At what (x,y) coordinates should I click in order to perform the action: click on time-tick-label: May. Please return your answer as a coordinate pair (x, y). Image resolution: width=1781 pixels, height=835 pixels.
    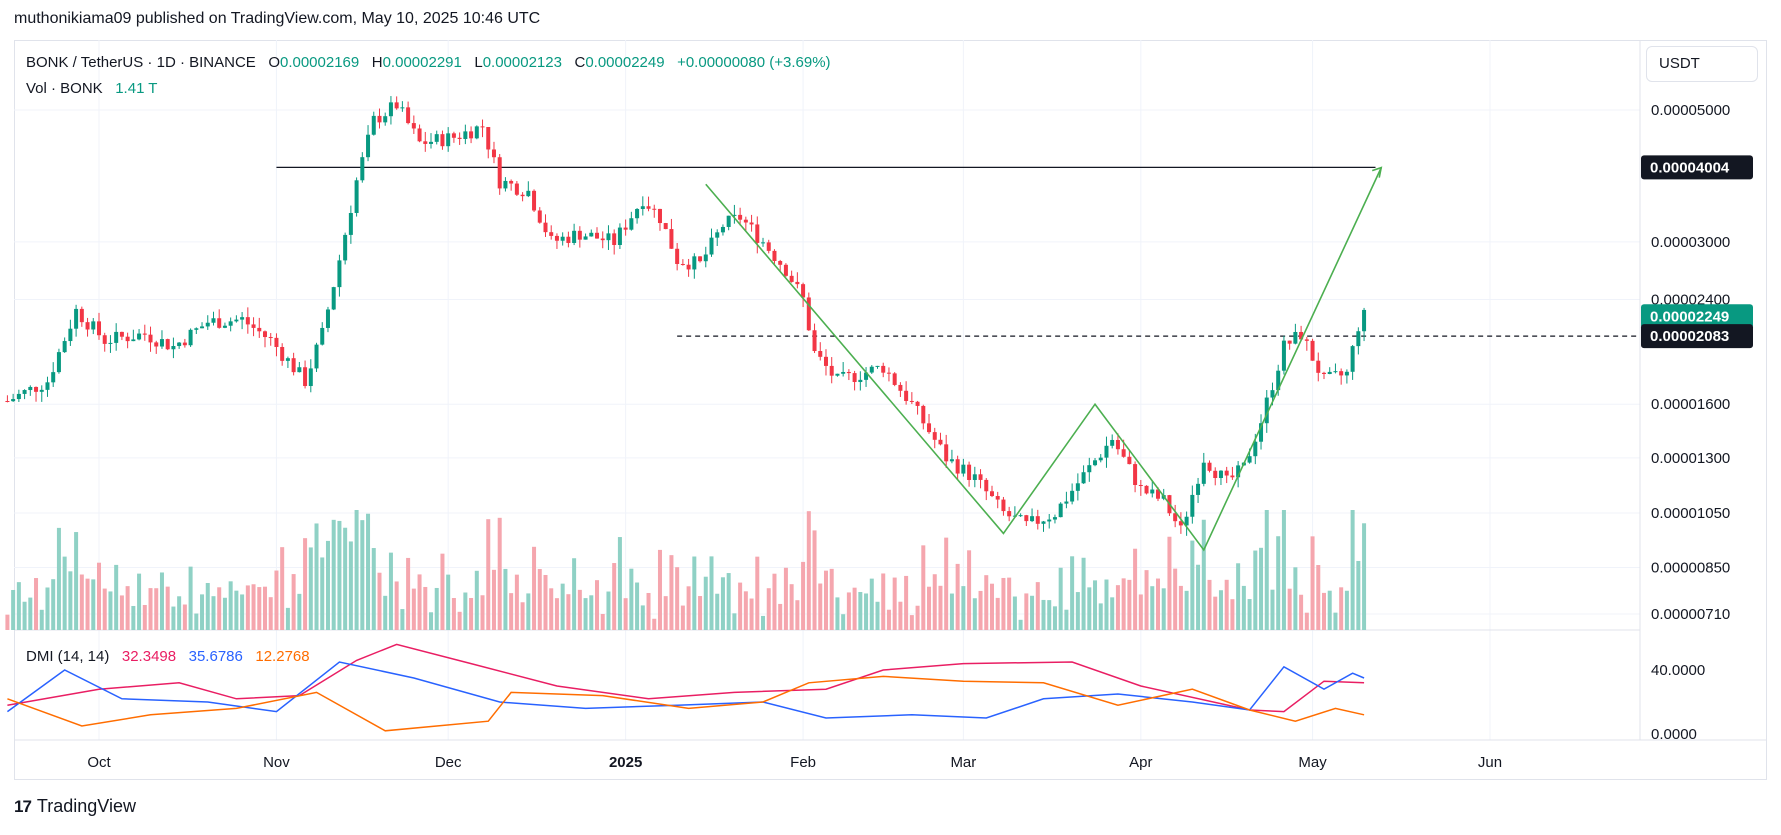
    Looking at the image, I should click on (1312, 762).